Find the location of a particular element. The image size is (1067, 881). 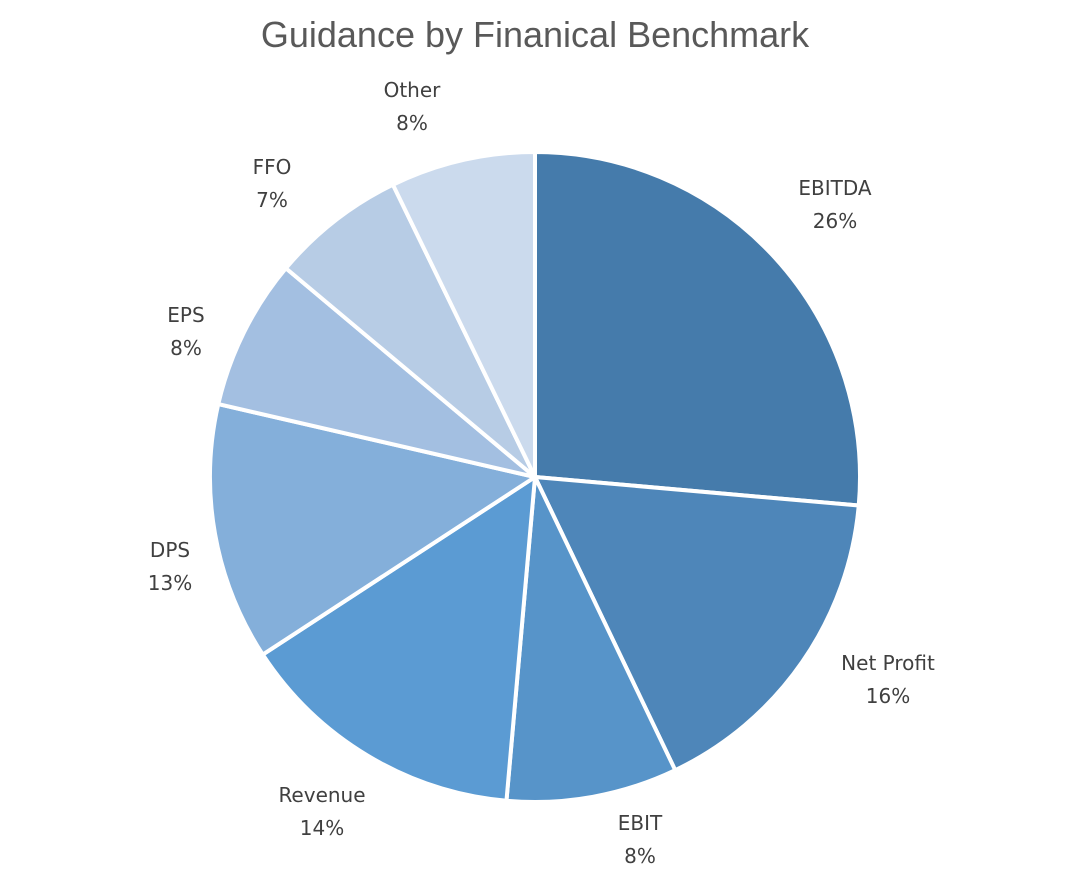

pie-slice-dps is located at coordinates (372, 529).